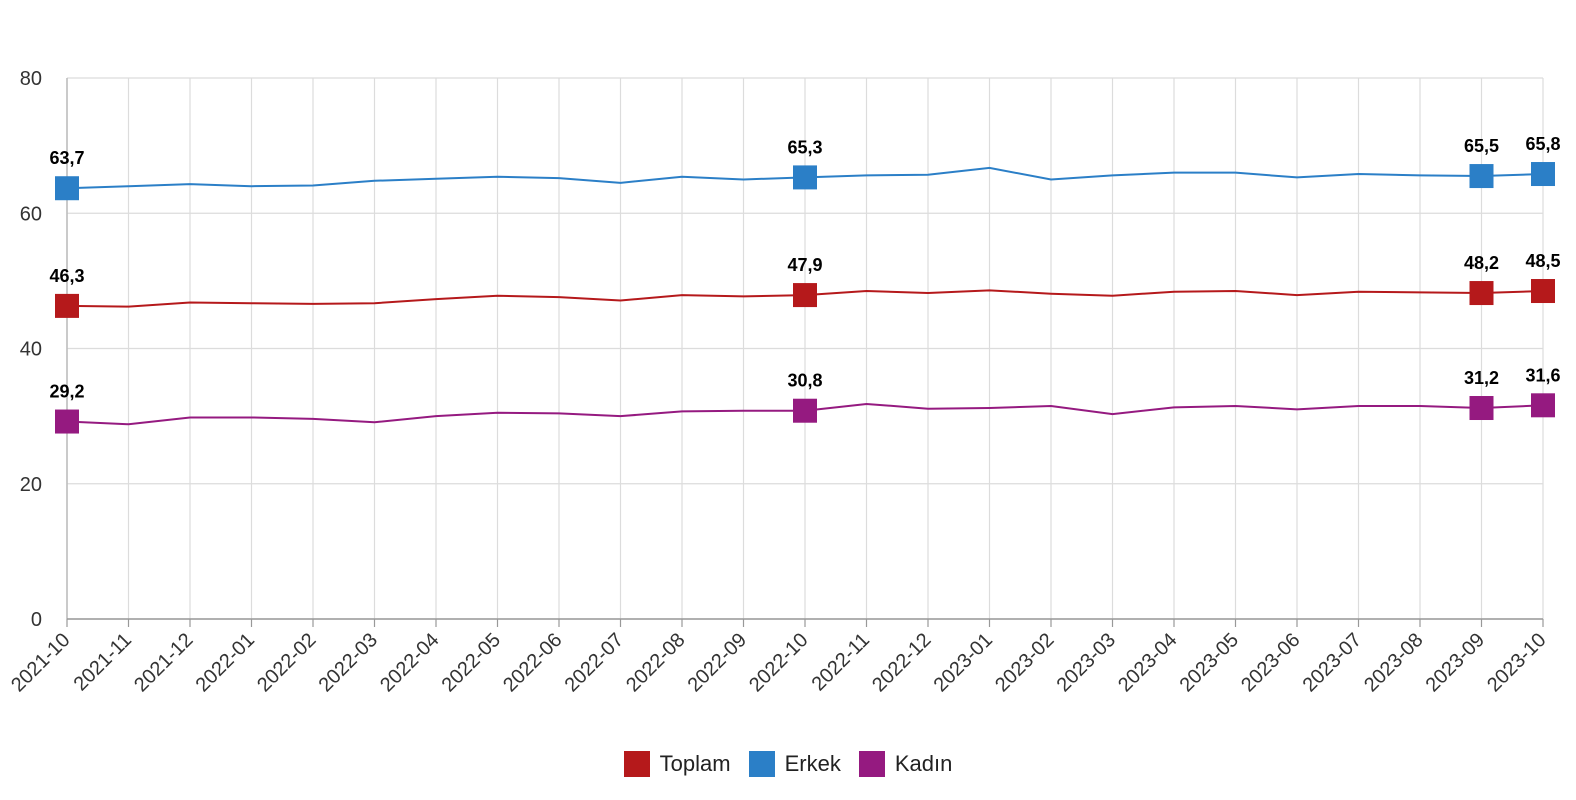 This screenshot has width=1576, height=800. What do you see at coordinates (225, 662) in the screenshot?
I see `x-tick-label: 2022-01` at bounding box center [225, 662].